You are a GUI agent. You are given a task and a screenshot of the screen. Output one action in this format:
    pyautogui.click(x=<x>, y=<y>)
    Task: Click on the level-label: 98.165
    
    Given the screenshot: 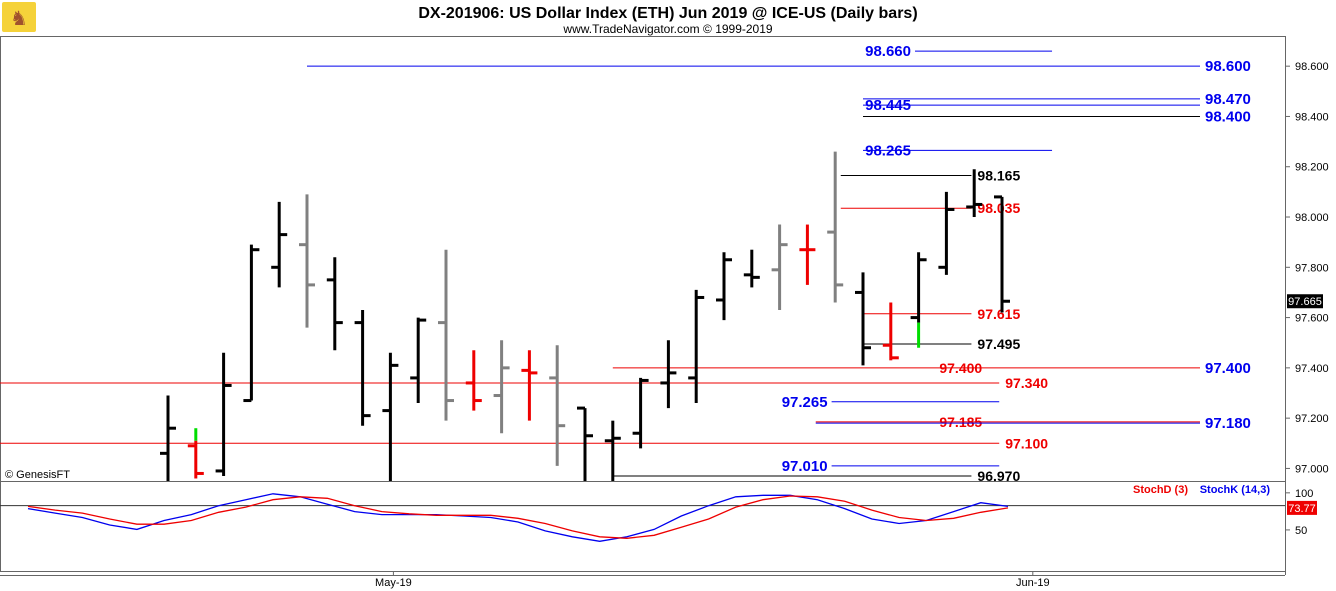 What is the action you would take?
    pyautogui.click(x=998, y=176)
    